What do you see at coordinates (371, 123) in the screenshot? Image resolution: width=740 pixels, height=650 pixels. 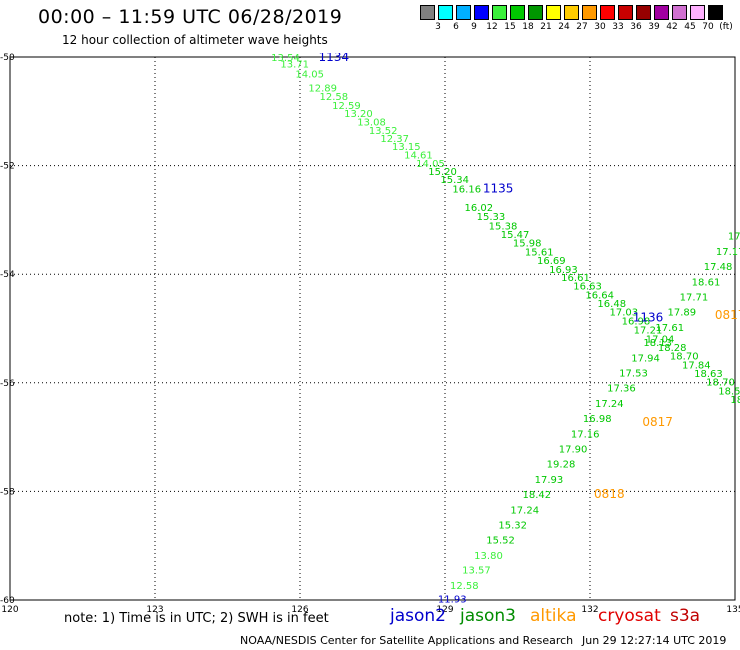 I see `wave-height-label: 13.08` at bounding box center [371, 123].